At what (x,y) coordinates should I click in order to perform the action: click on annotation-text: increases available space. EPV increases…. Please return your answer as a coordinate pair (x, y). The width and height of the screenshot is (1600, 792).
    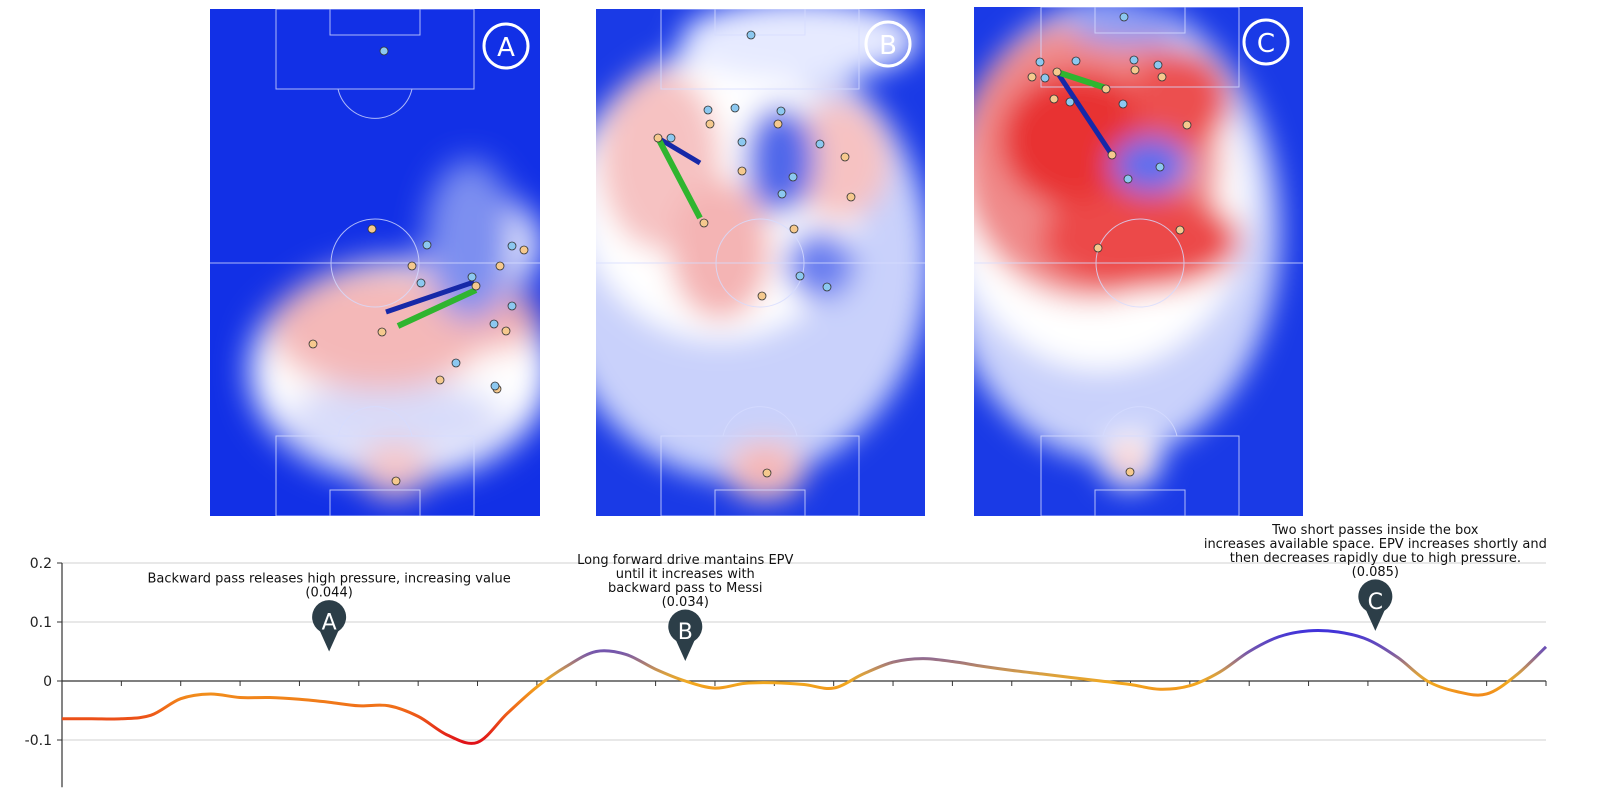
    Looking at the image, I should click on (1375, 544).